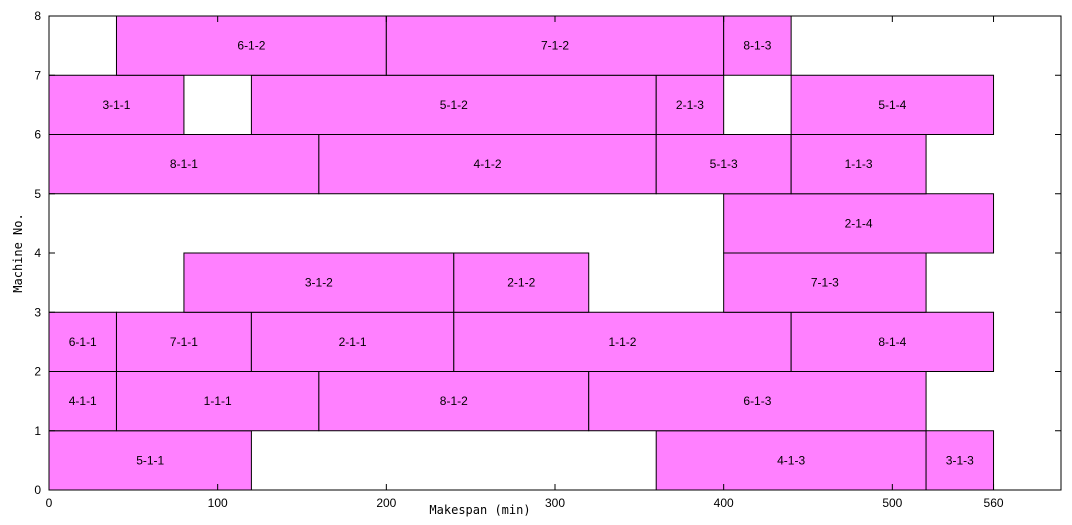 The height and width of the screenshot is (525, 1072). I want to click on task-bar-5-1-4: 5-1-4, so click(892, 104).